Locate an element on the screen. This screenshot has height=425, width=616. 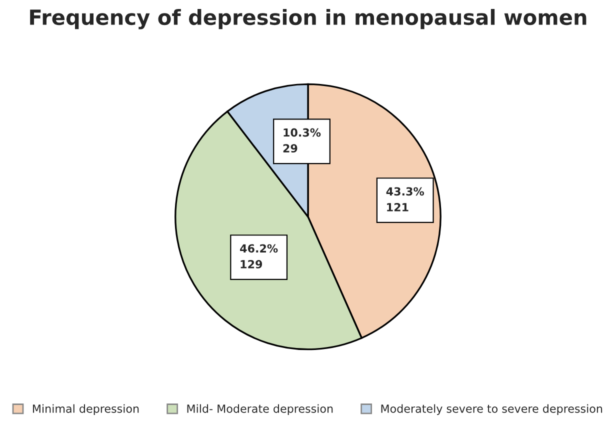
data-label: 43.3% 121 is located at coordinates (405, 199).